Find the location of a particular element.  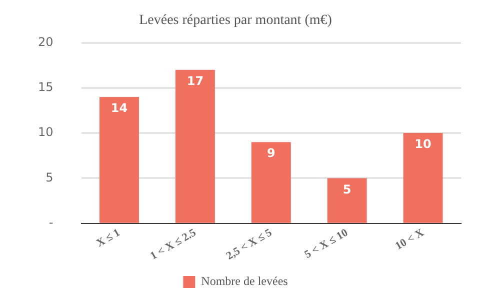

y-tick-label: 10 is located at coordinates (46, 132).